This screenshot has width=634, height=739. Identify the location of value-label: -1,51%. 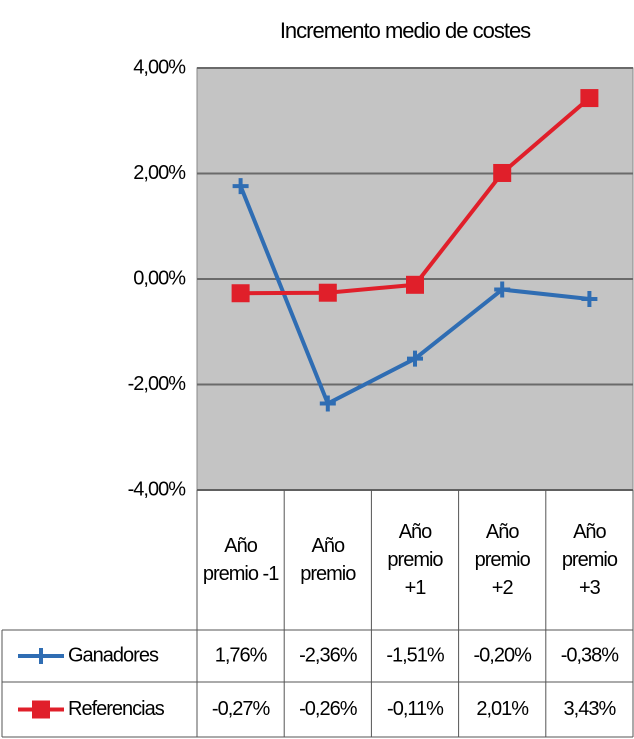
(415, 655).